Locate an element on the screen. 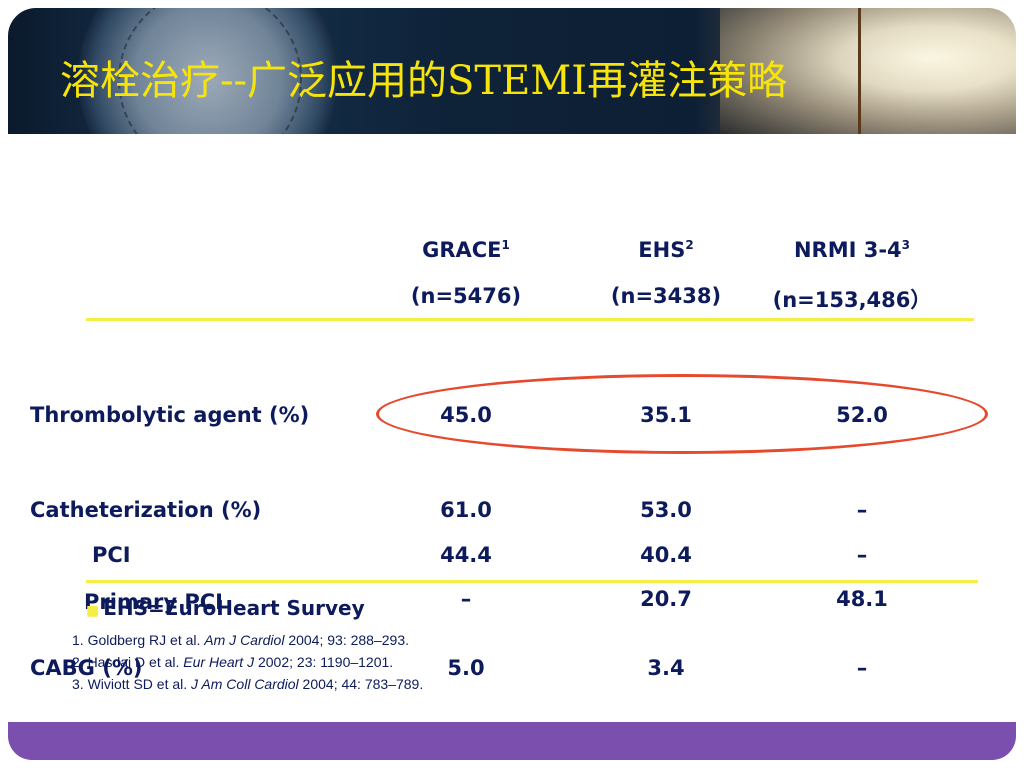 This screenshot has height=768, width=1024. slide-title: 溶栓治疗--广泛应用的STEMI再灌注策略 is located at coordinates (424, 81).